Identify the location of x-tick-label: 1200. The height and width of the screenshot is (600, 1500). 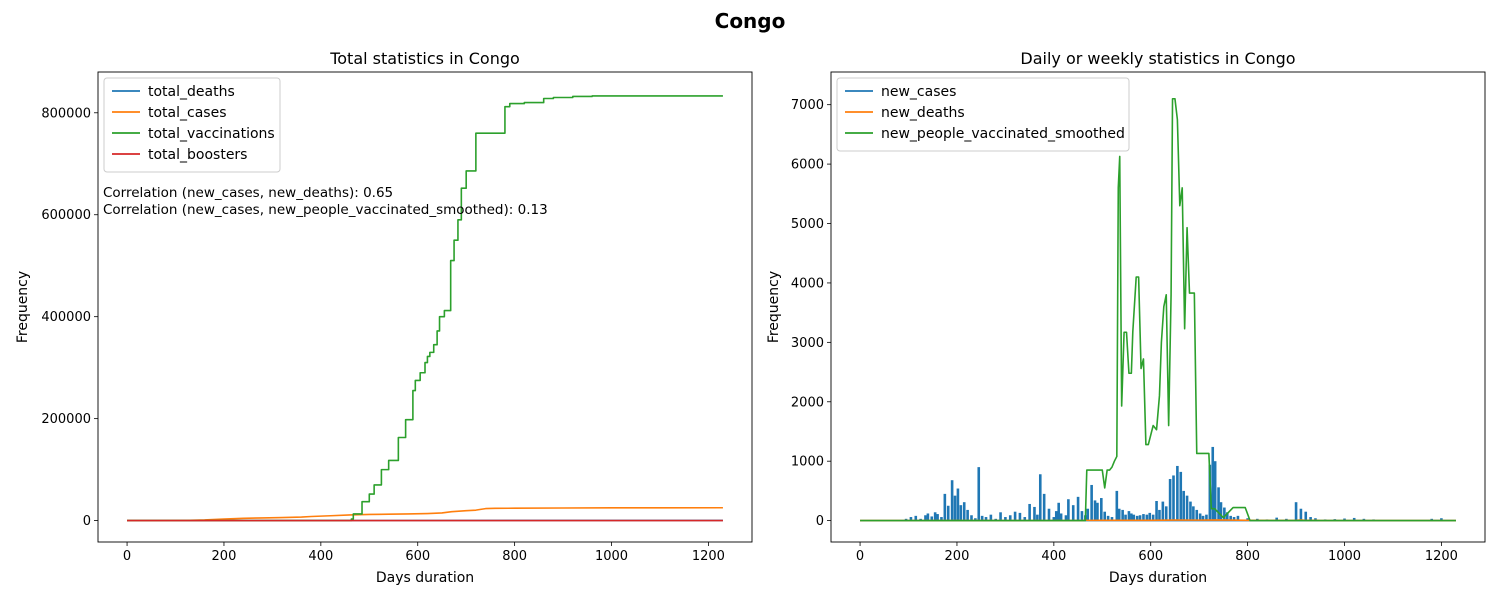
(708, 556).